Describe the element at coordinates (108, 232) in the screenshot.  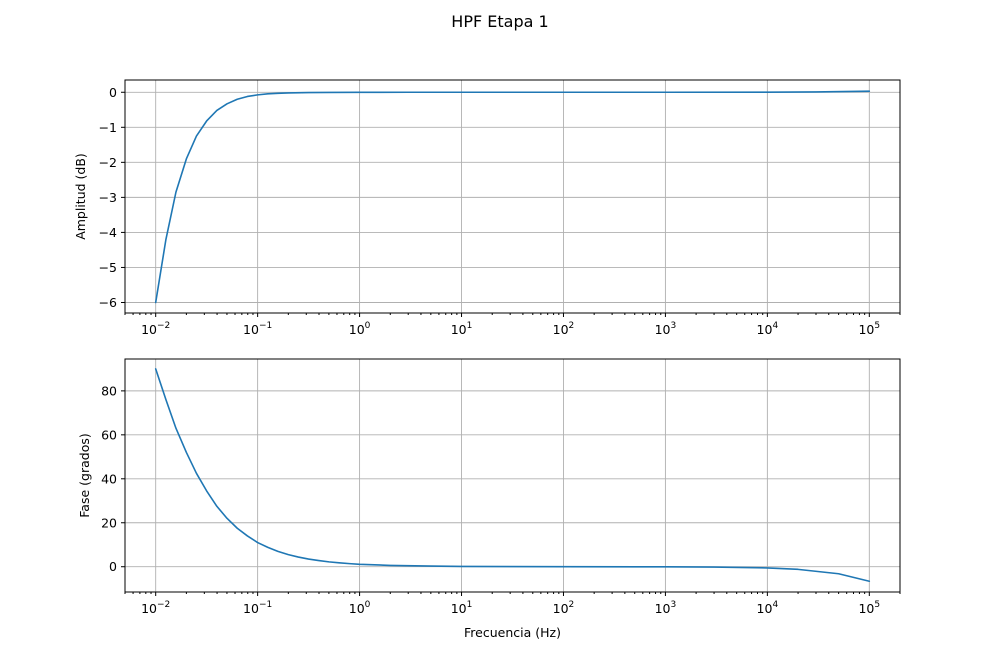
I see `y-tick-label: −4` at that location.